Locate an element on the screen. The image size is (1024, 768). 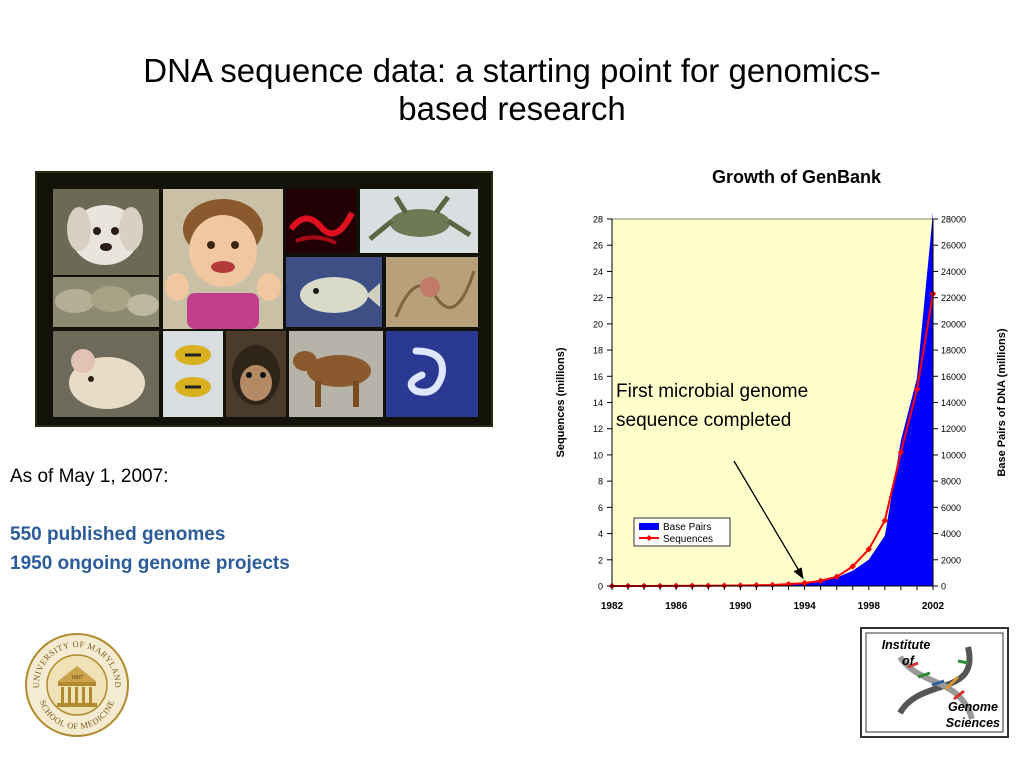
pufferfish-photo is located at coordinates (334, 292).